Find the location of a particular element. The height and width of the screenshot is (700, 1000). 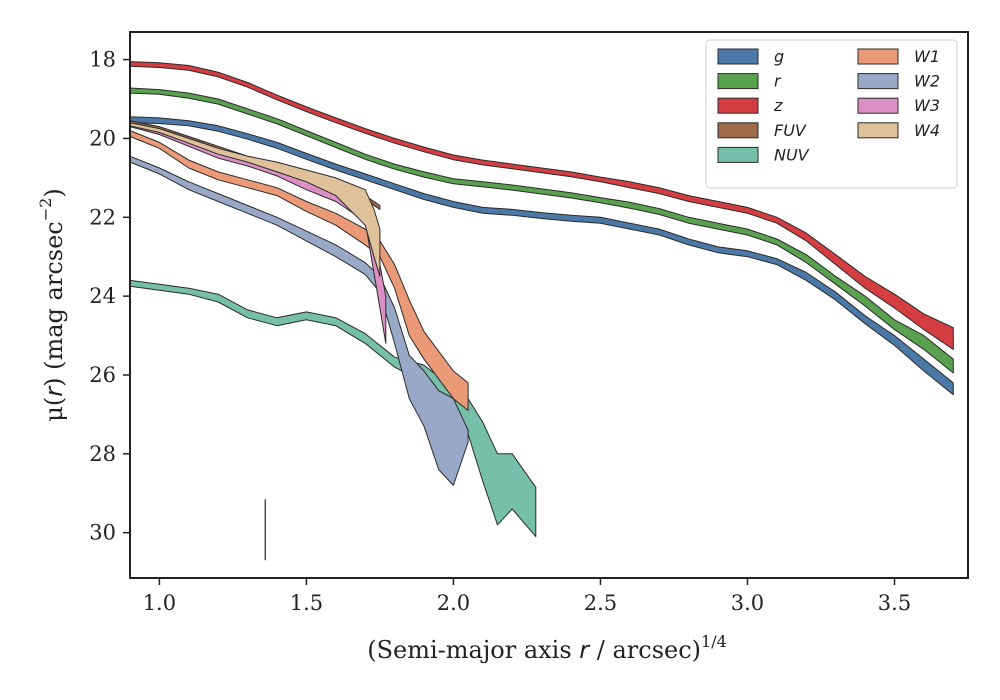

legend-swatch-w4 is located at coordinates (878, 130).